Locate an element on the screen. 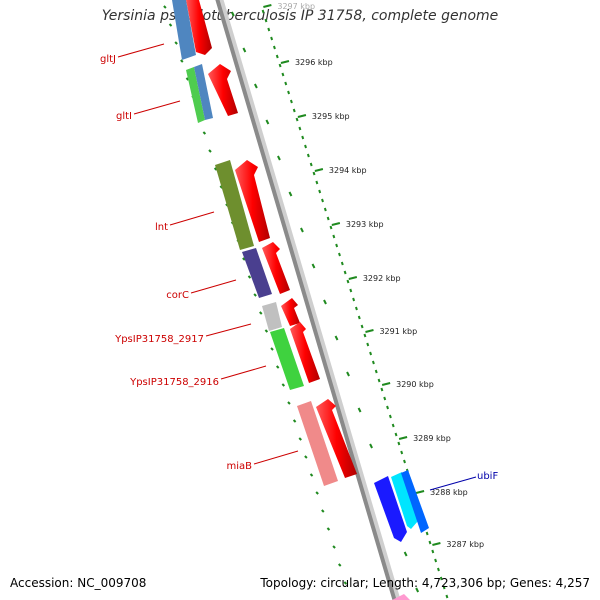 This screenshot has height=600, width=600. gene-ubiF is located at coordinates (401, 506).